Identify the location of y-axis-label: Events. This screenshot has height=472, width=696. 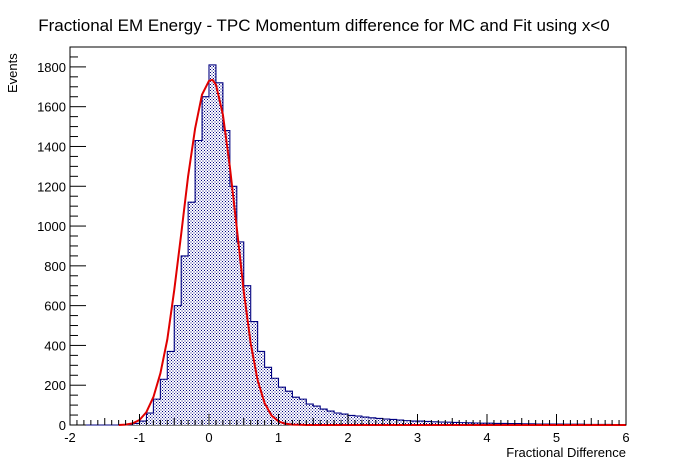
(12, 73).